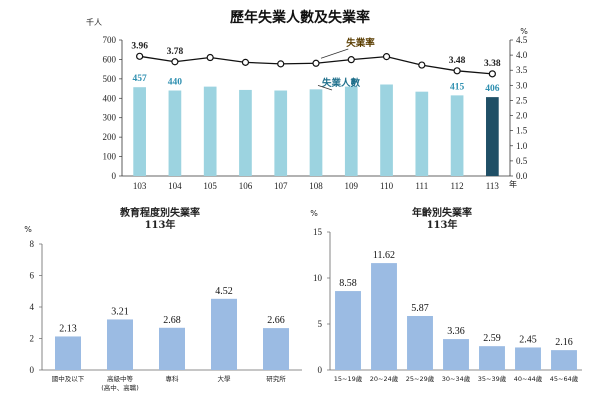 Image resolution: width=600 pixels, height=400 pixels. What do you see at coordinates (160, 224) in the screenshot?
I see `education-chart-subtitle: 113年` at bounding box center [160, 224].